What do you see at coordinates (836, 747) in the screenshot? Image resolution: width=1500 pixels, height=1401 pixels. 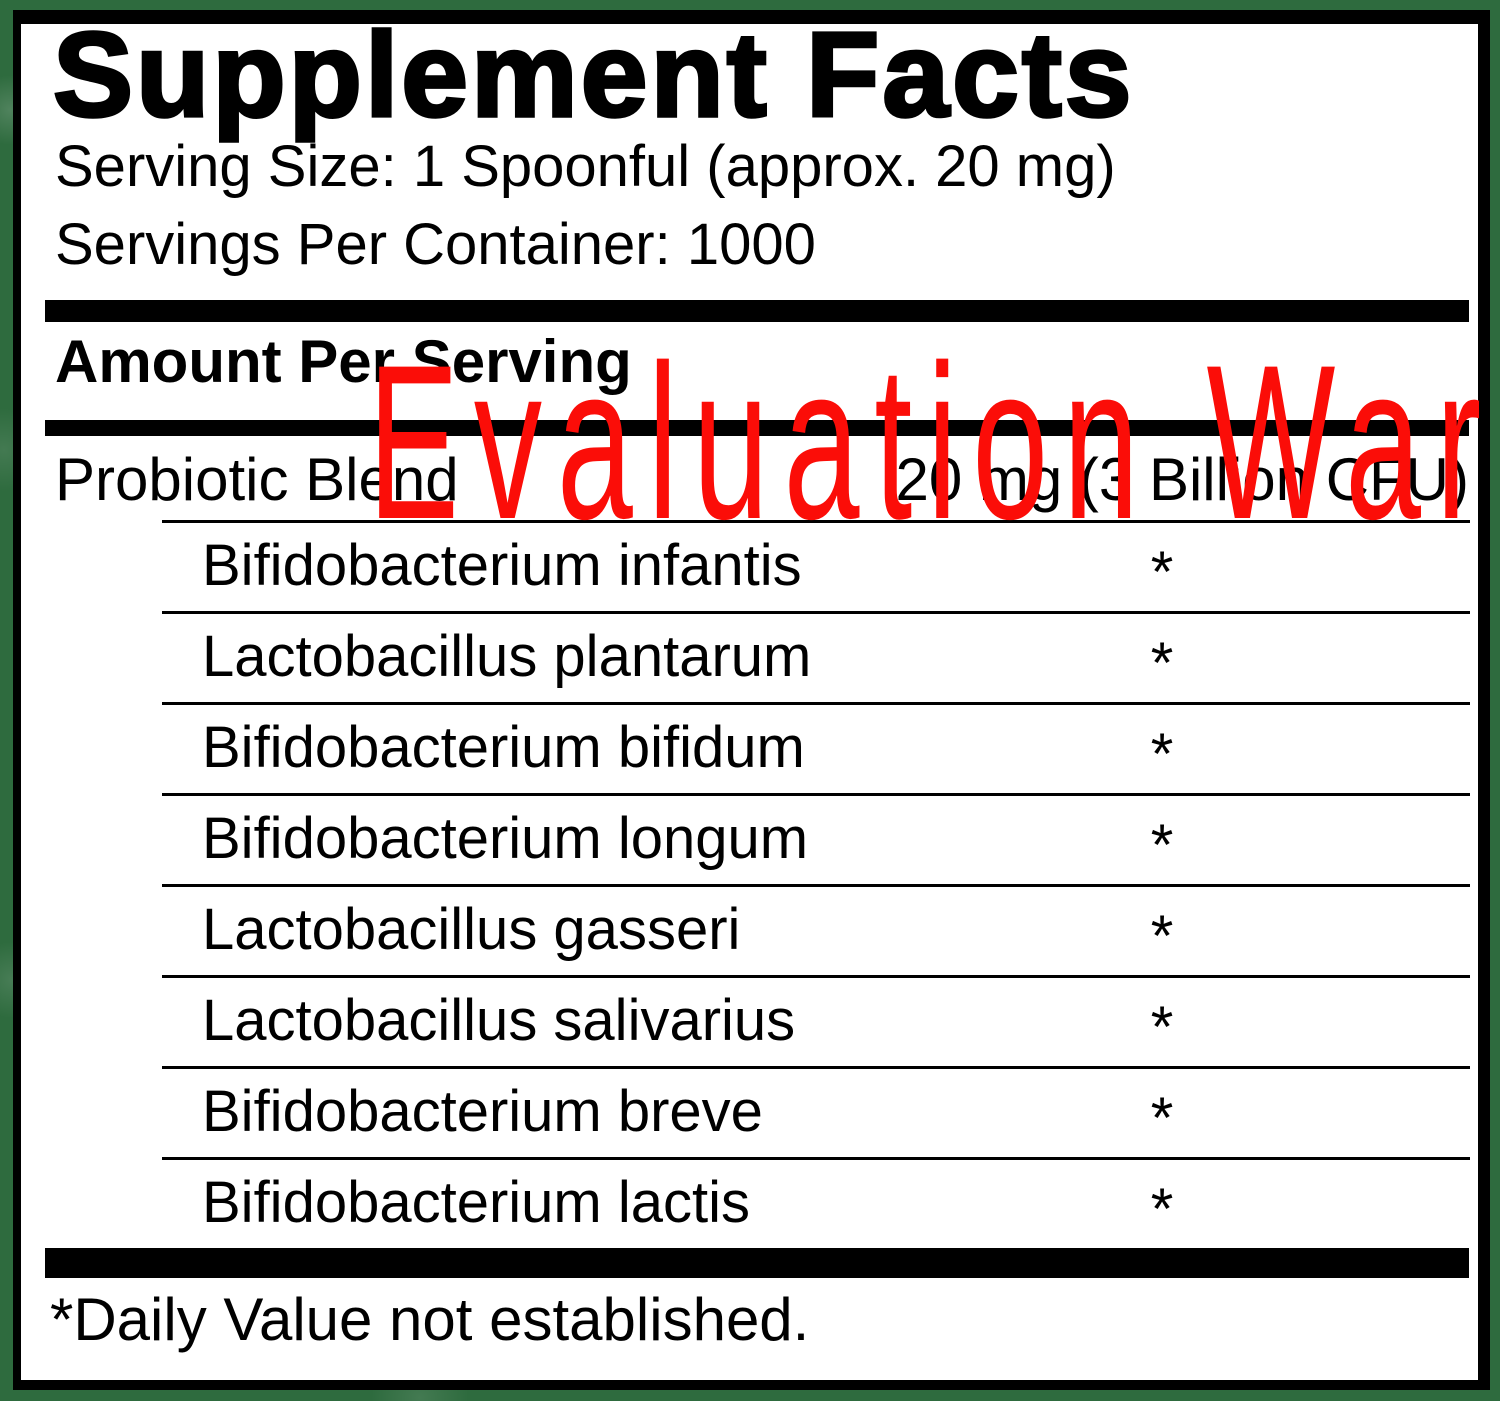 I see `ingredient-row: Bifidobacterium bifidum *` at bounding box center [836, 747].